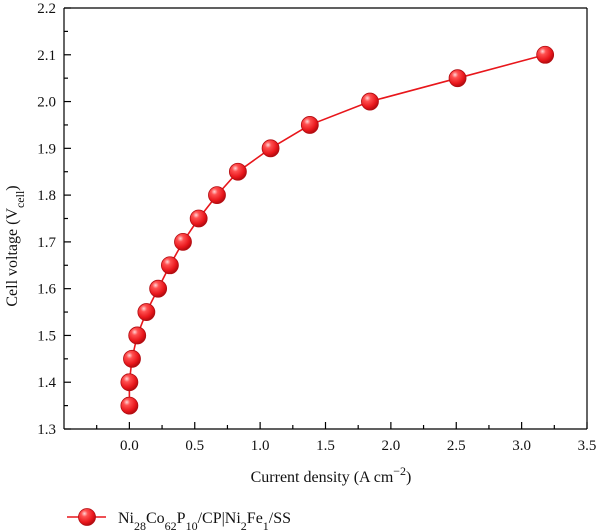  Describe the element at coordinates (46, 243) in the screenshot. I see `y-tick-label: 1.7` at that location.